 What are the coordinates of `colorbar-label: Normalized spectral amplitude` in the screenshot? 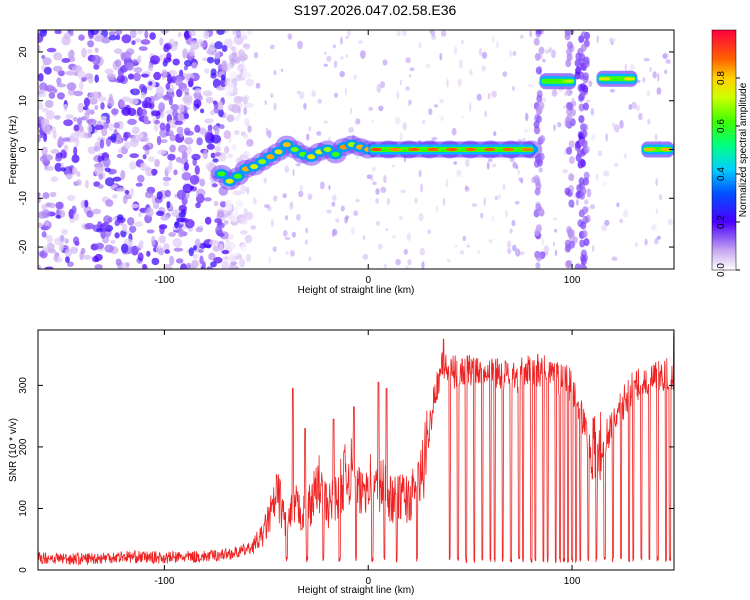 It's located at (743, 149).